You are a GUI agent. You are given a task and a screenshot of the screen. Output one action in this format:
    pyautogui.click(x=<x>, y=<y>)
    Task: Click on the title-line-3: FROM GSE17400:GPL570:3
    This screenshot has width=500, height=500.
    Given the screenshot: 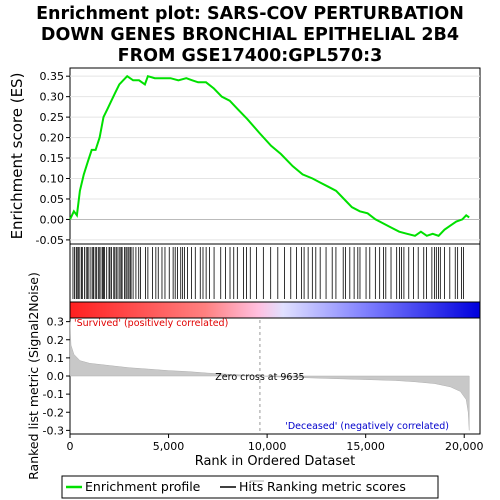 What is the action you would take?
    pyautogui.click(x=250, y=56)
    